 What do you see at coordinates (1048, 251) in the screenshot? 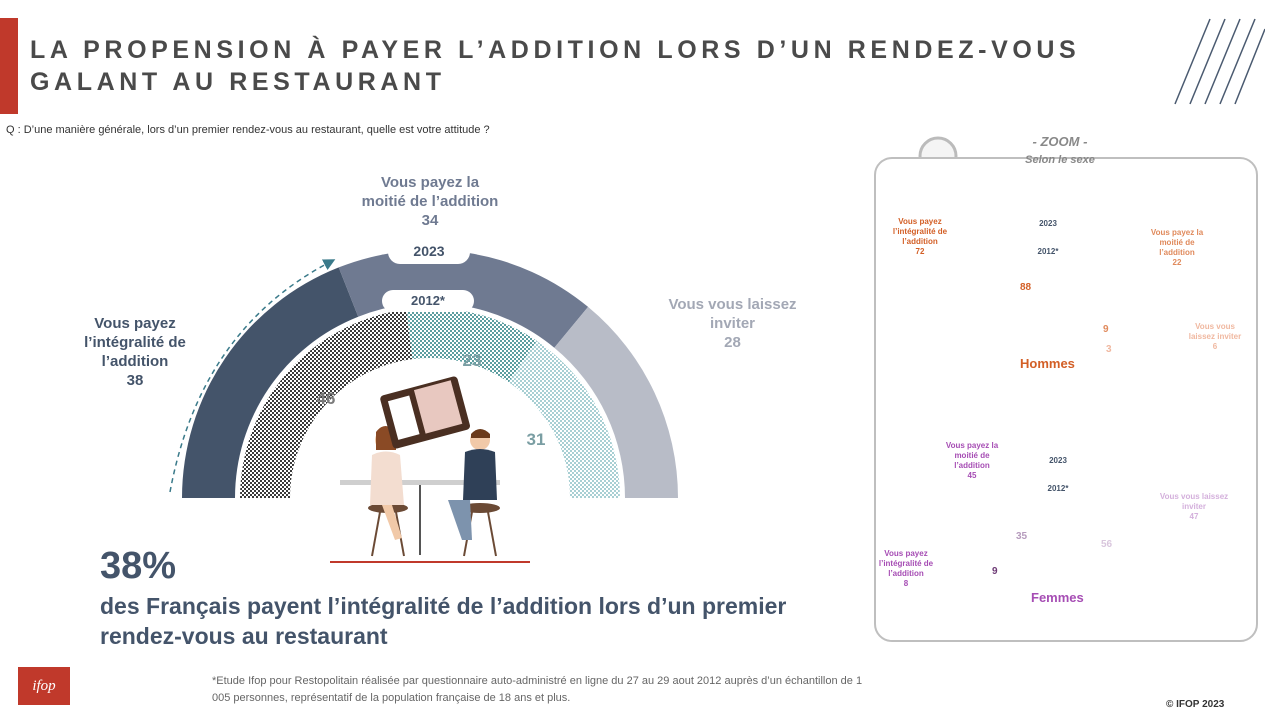
I see `hommes-year-2012: 2012*` at bounding box center [1048, 251].